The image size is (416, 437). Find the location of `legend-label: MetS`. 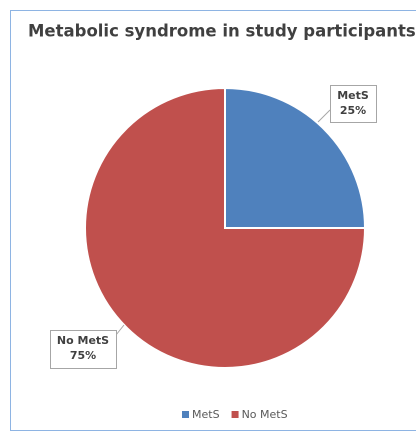

legend-label: MetS is located at coordinates (206, 414).